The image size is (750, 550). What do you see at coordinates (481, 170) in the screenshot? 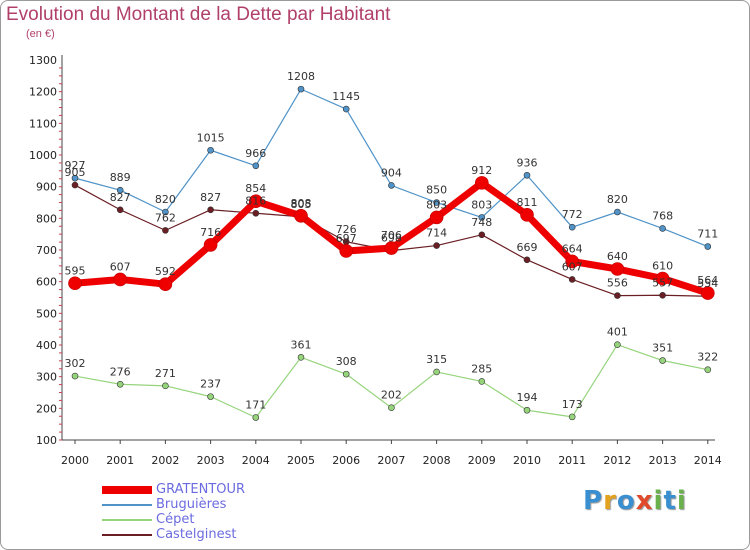
I see `data-label-gratentour: 912` at bounding box center [481, 170].